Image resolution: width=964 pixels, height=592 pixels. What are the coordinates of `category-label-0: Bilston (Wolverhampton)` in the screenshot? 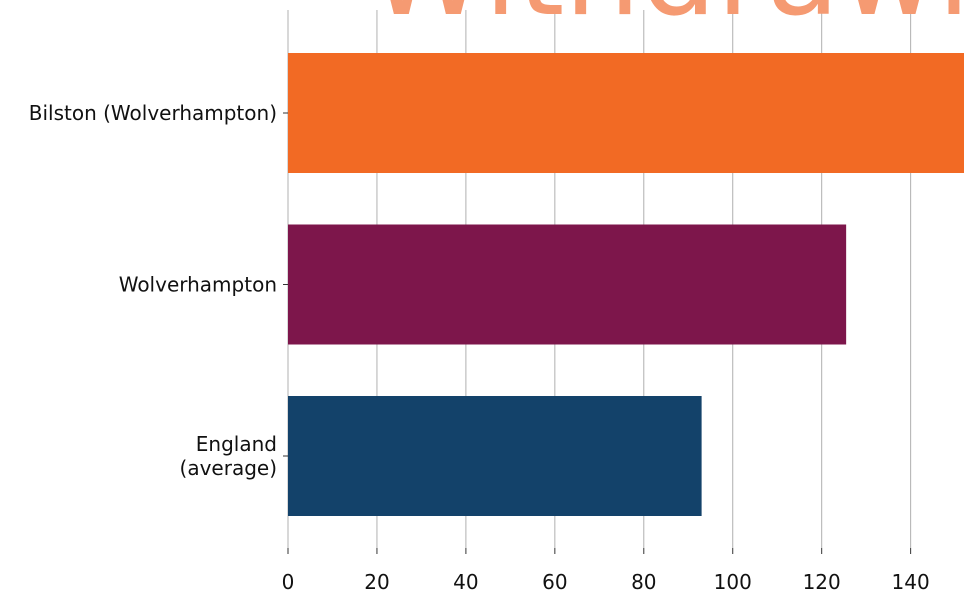 It's located at (153, 113).